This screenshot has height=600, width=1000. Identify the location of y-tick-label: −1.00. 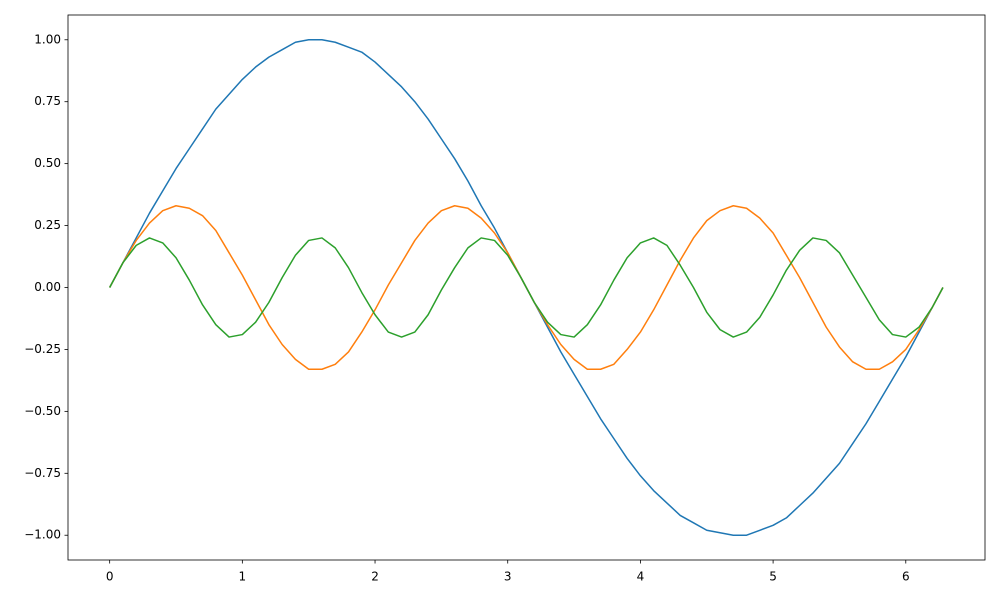
(42, 535).